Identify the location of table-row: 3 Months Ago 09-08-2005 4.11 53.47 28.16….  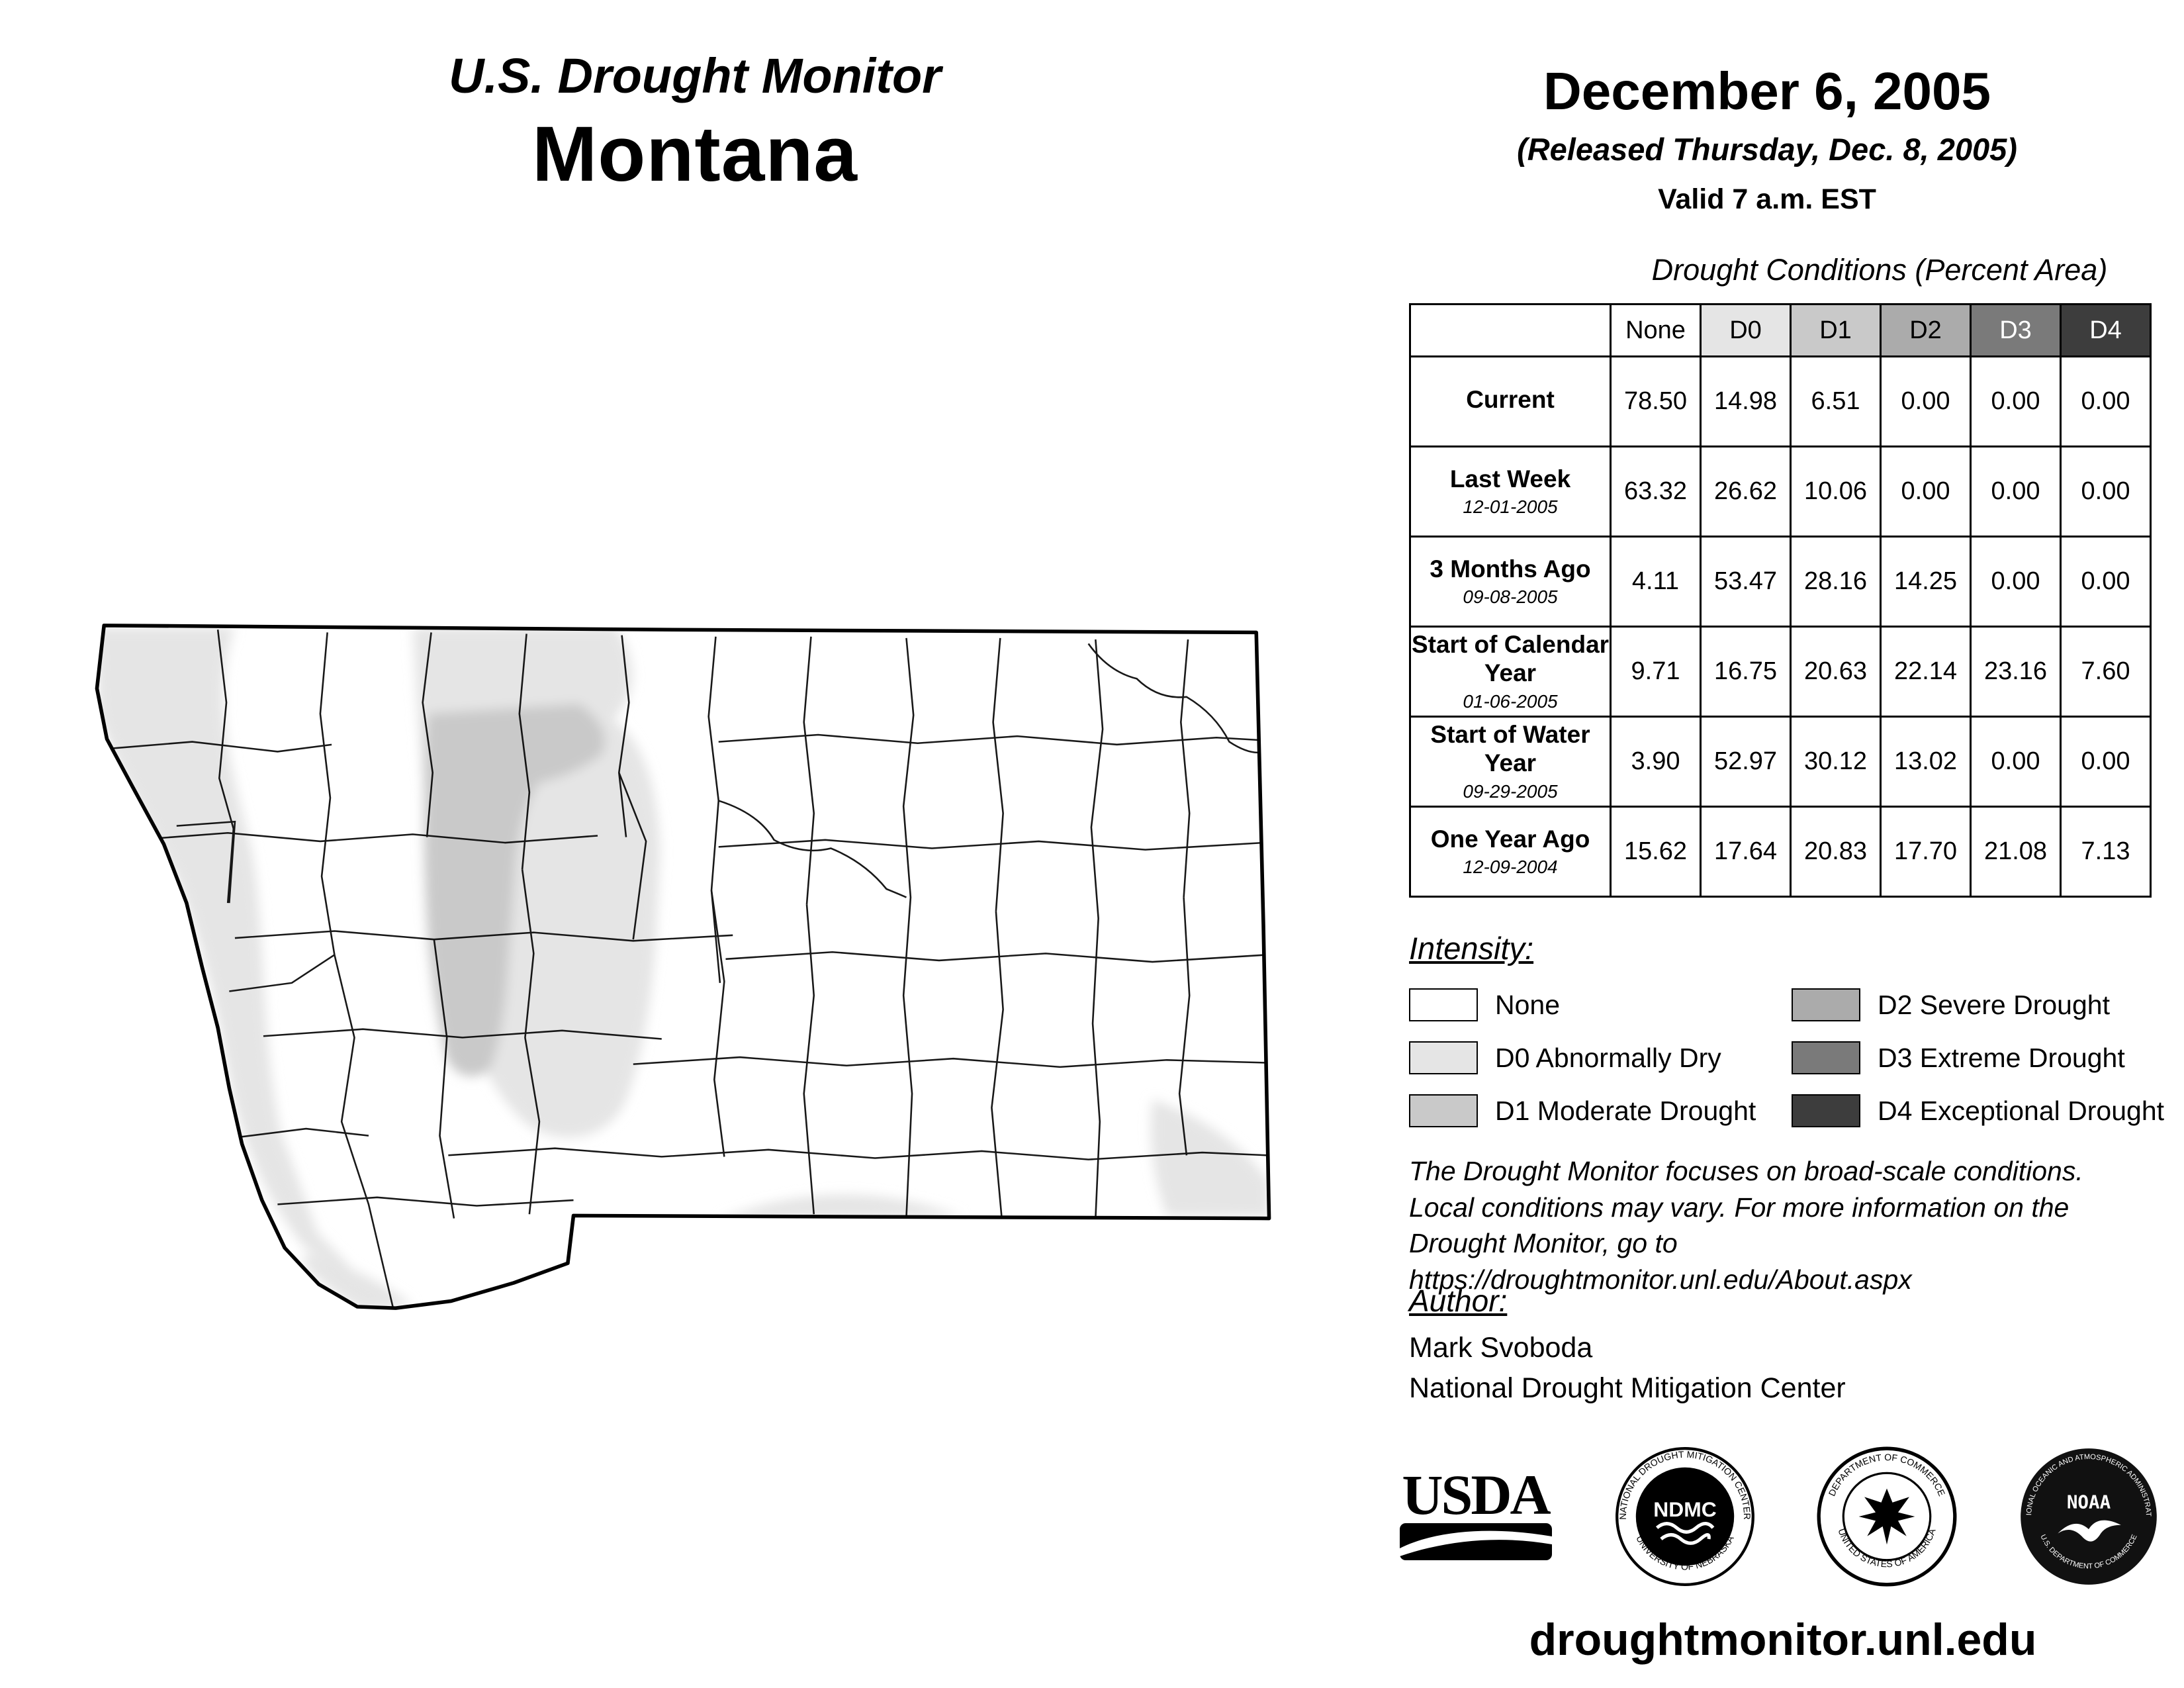
(1780, 582).